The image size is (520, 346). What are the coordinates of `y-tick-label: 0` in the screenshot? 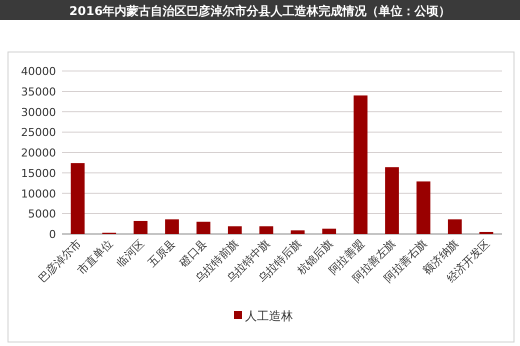 It's located at (52, 234).